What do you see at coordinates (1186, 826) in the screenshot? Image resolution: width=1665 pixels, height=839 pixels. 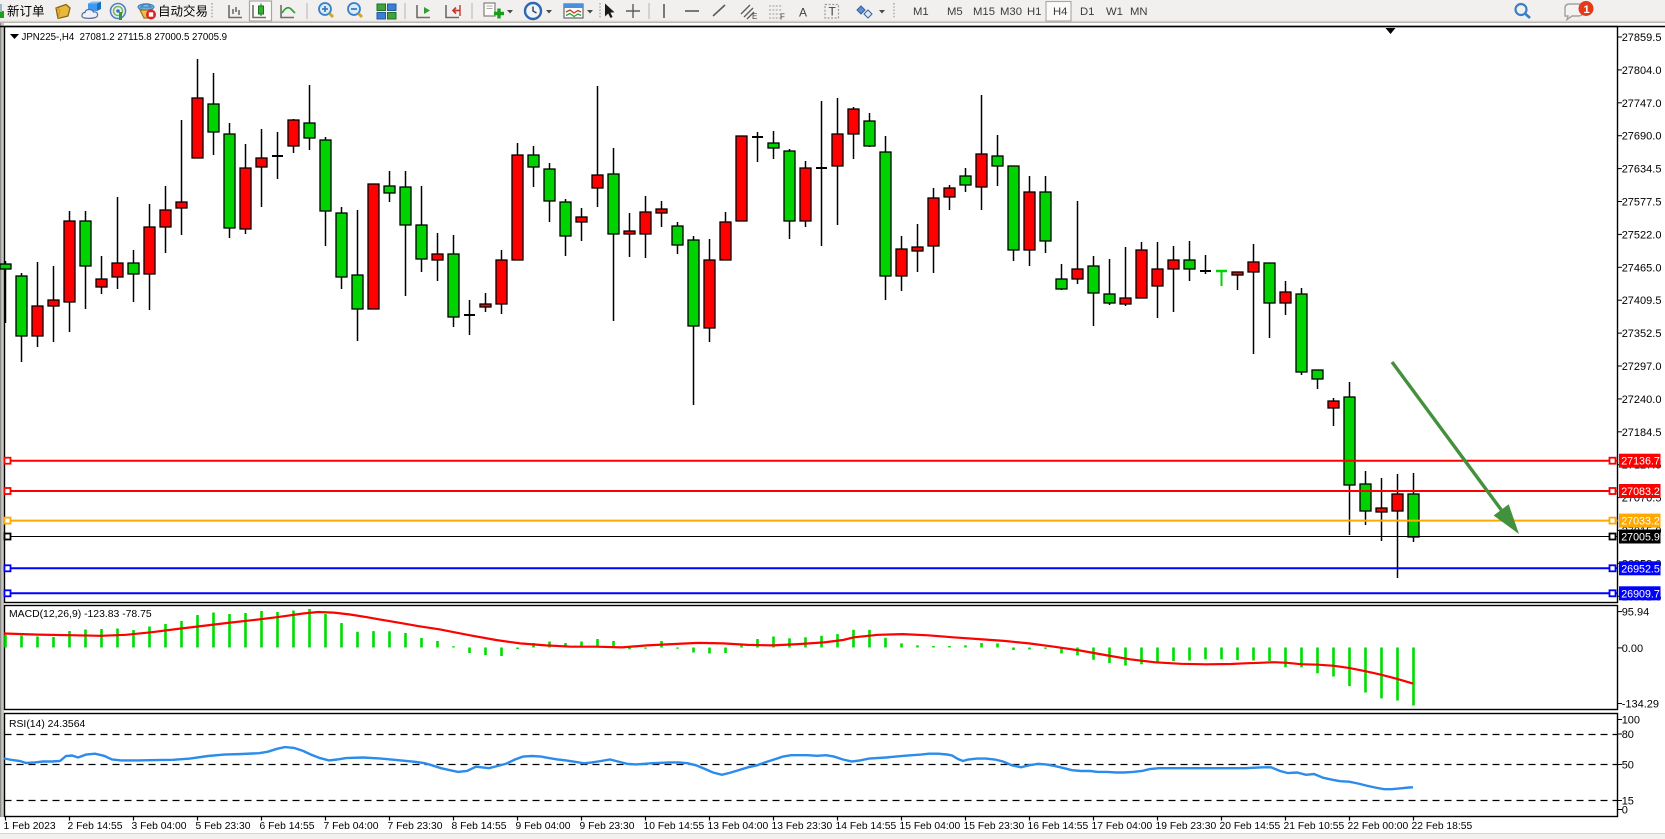 I see `svg-text: 19 Feb 23:30` at bounding box center [1186, 826].